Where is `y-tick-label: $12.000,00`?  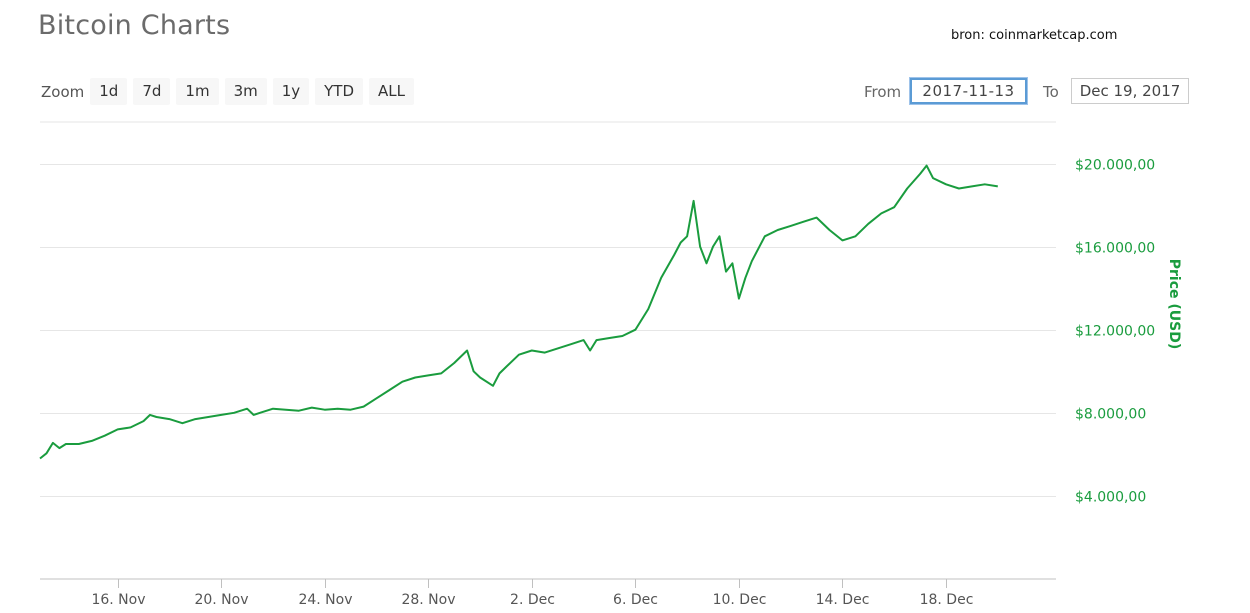 y-tick-label: $12.000,00 is located at coordinates (1115, 332).